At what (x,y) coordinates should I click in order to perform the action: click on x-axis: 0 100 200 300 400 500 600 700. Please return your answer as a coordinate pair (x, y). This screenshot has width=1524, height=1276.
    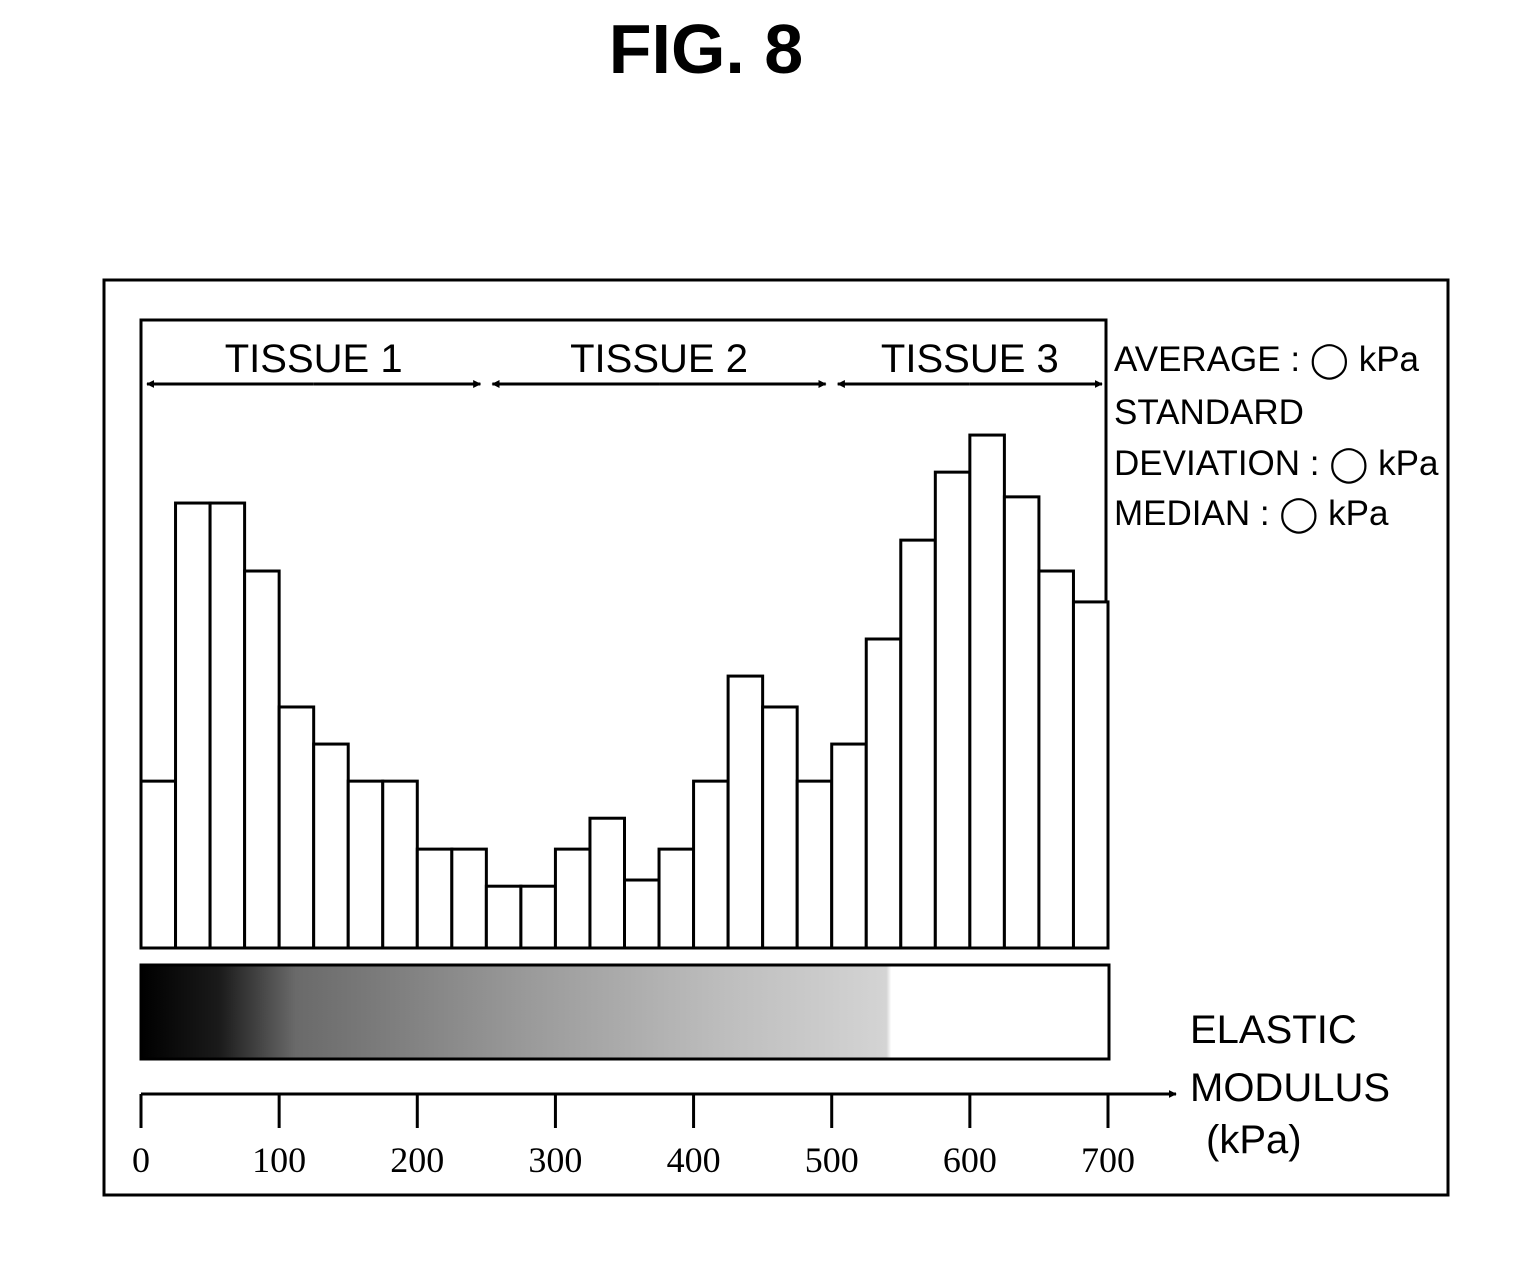
    Looking at the image, I should click on (654, 1137).